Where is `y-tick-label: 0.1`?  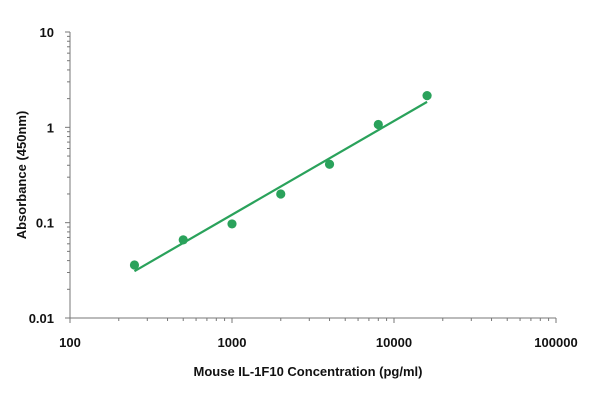
y-tick-label: 0.1 is located at coordinates (45, 223).